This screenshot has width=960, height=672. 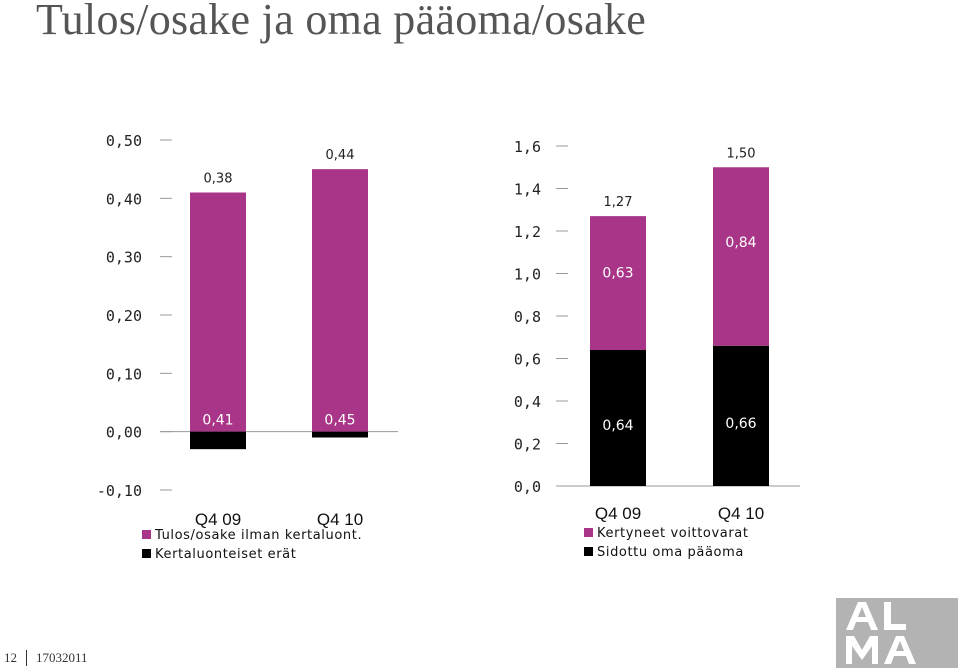 I want to click on equity-y-tick-label: 1,0, so click(x=527, y=275).